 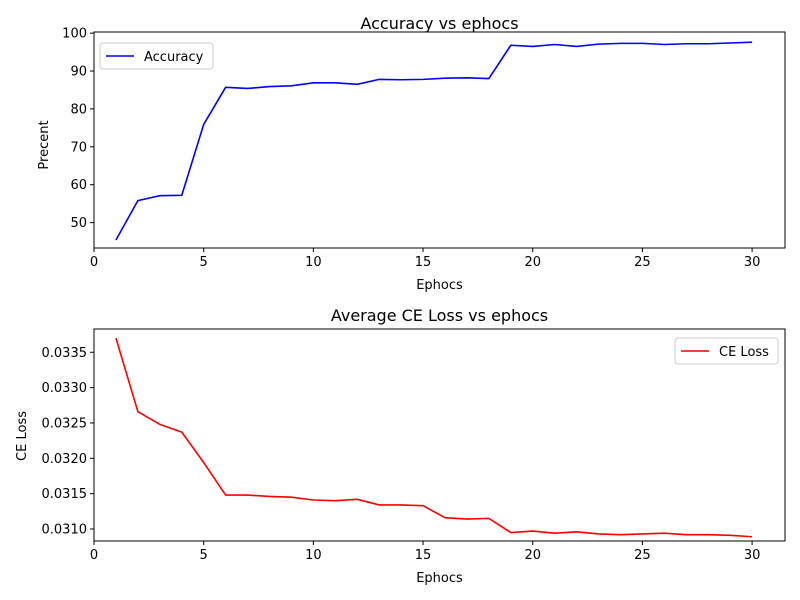 I want to click on accuracy-x-tick-label: 25, so click(x=642, y=262).